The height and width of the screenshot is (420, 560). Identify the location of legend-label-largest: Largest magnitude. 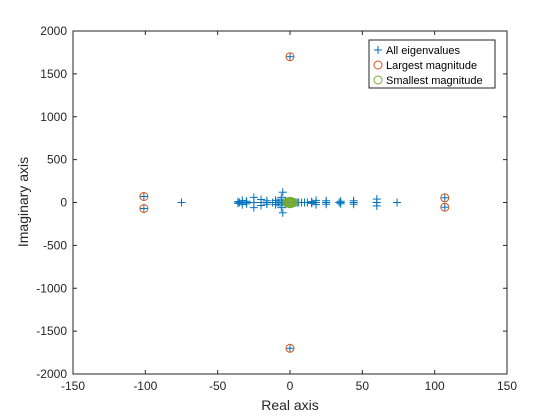
(431, 66).